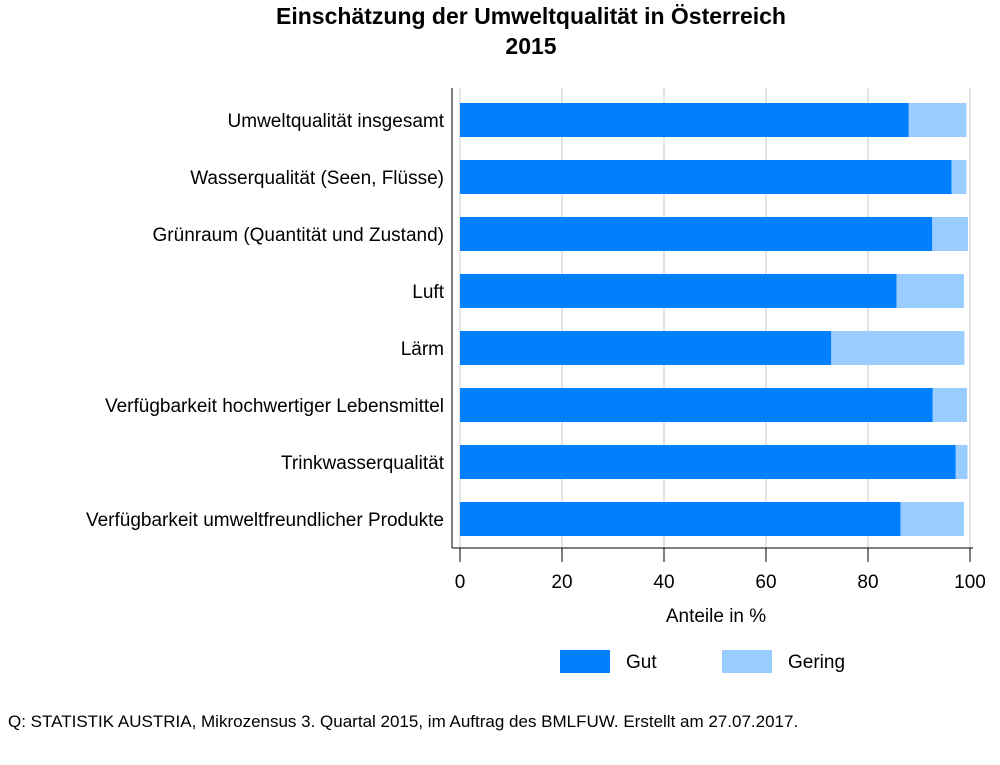  What do you see at coordinates (641, 662) in the screenshot?
I see `legend-label-gut: Gut` at bounding box center [641, 662].